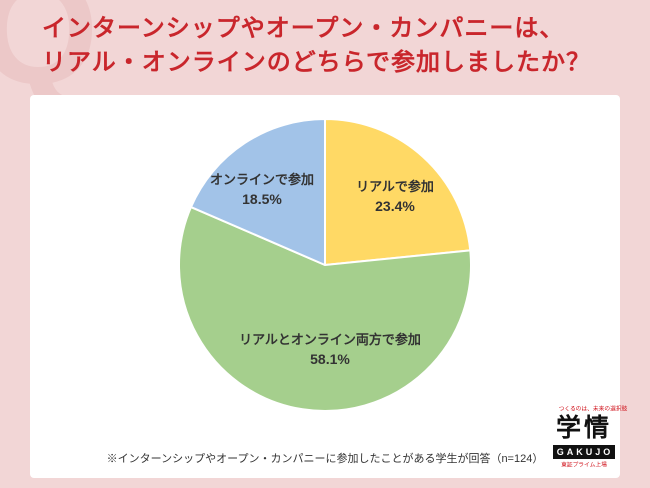 The height and width of the screenshot is (488, 650). I want to click on logo-tagline: つくるのは、未来の選択肢, so click(593, 409).